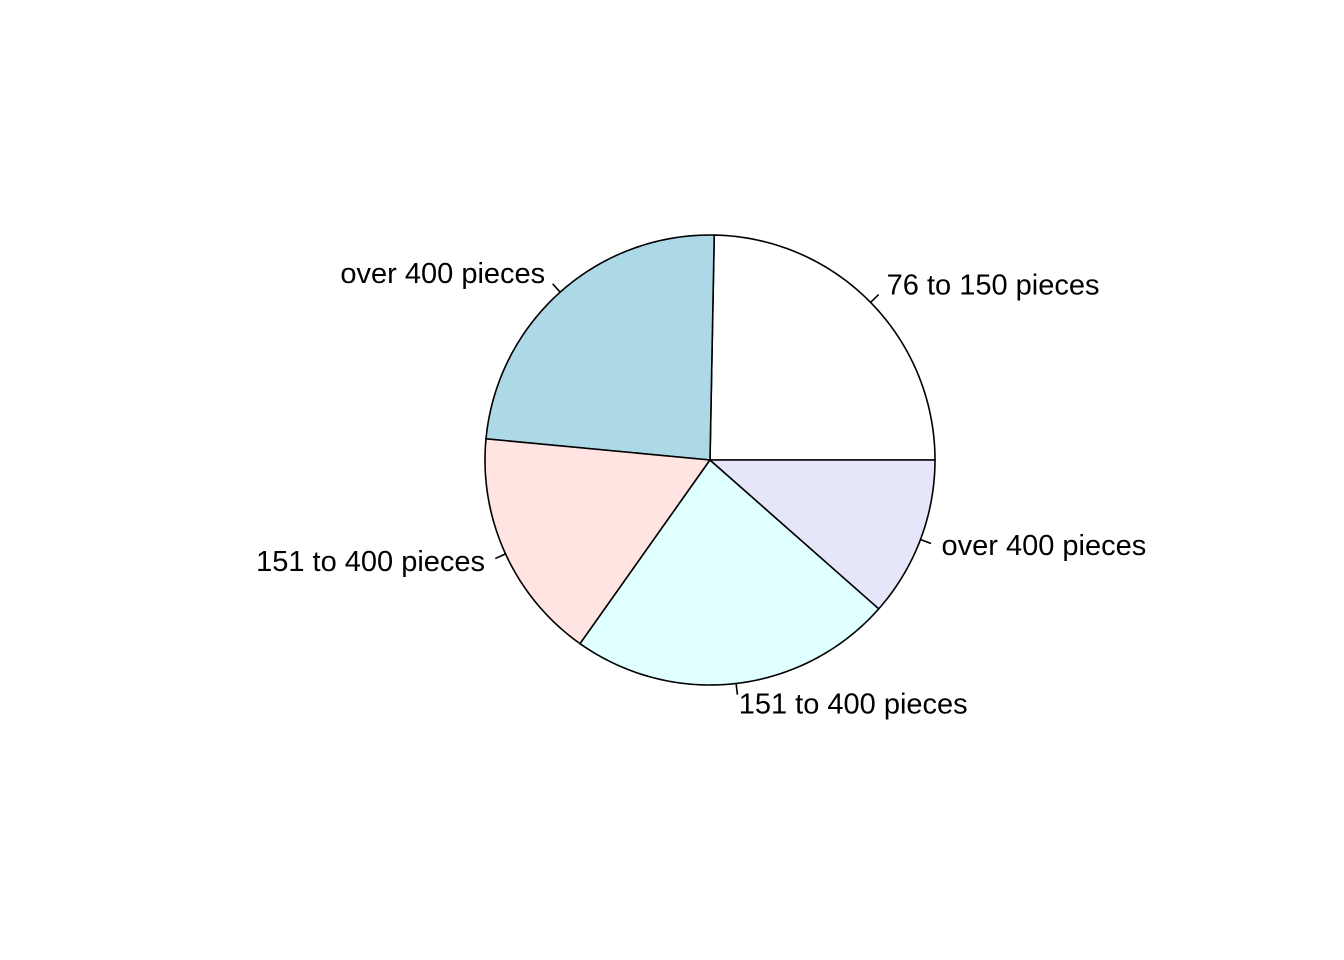 The image size is (1344, 960). What do you see at coordinates (442, 274) in the screenshot?
I see `slice-label-2: over 400 pieces` at bounding box center [442, 274].